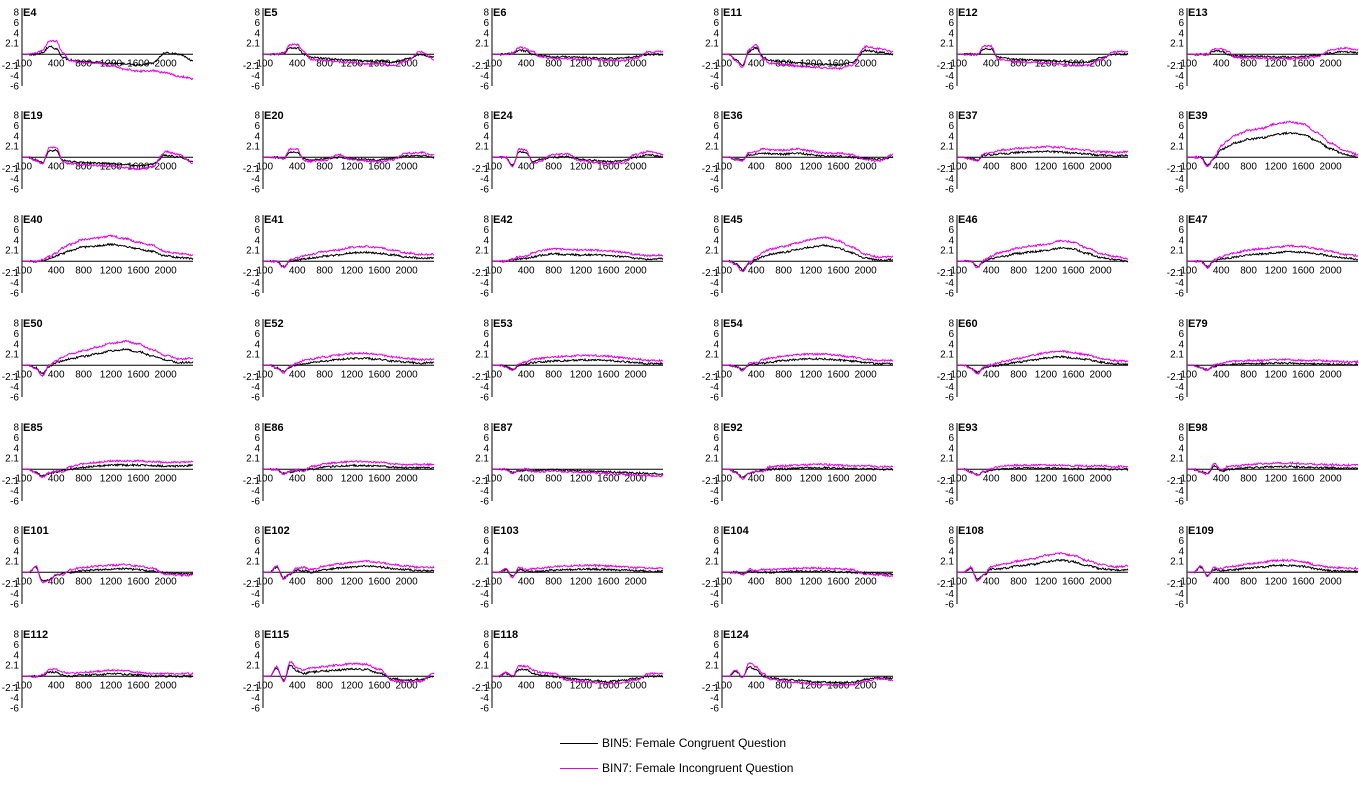  What do you see at coordinates (732, 13) in the screenshot?
I see `channel-title: E11` at bounding box center [732, 13].